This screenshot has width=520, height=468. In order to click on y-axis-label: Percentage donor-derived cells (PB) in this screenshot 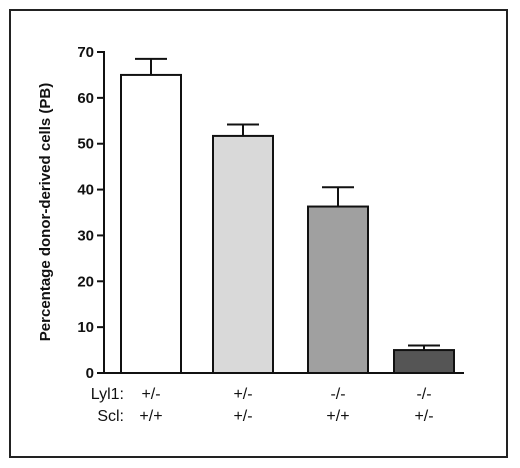, I will do `click(45, 212)`.